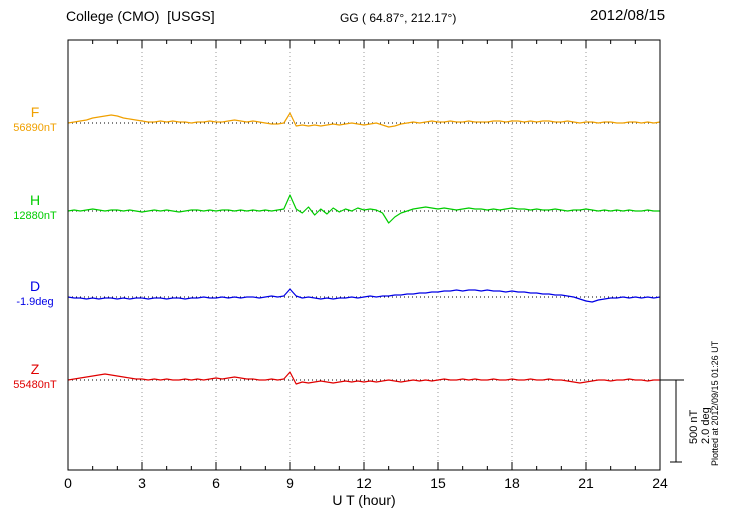  What do you see at coordinates (364, 500) in the screenshot?
I see `x-axis-label: U T (hour)` at bounding box center [364, 500].